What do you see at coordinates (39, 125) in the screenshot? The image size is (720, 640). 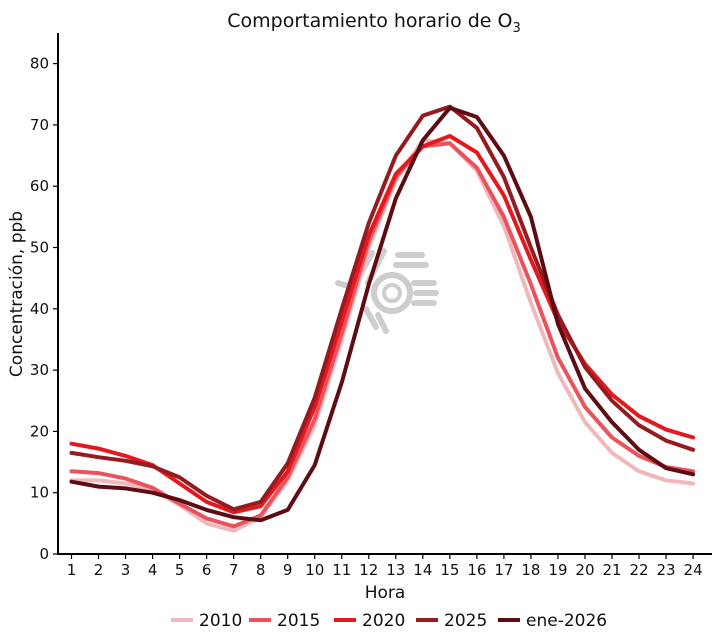 I see `y-tick-label: 70` at bounding box center [39, 125].